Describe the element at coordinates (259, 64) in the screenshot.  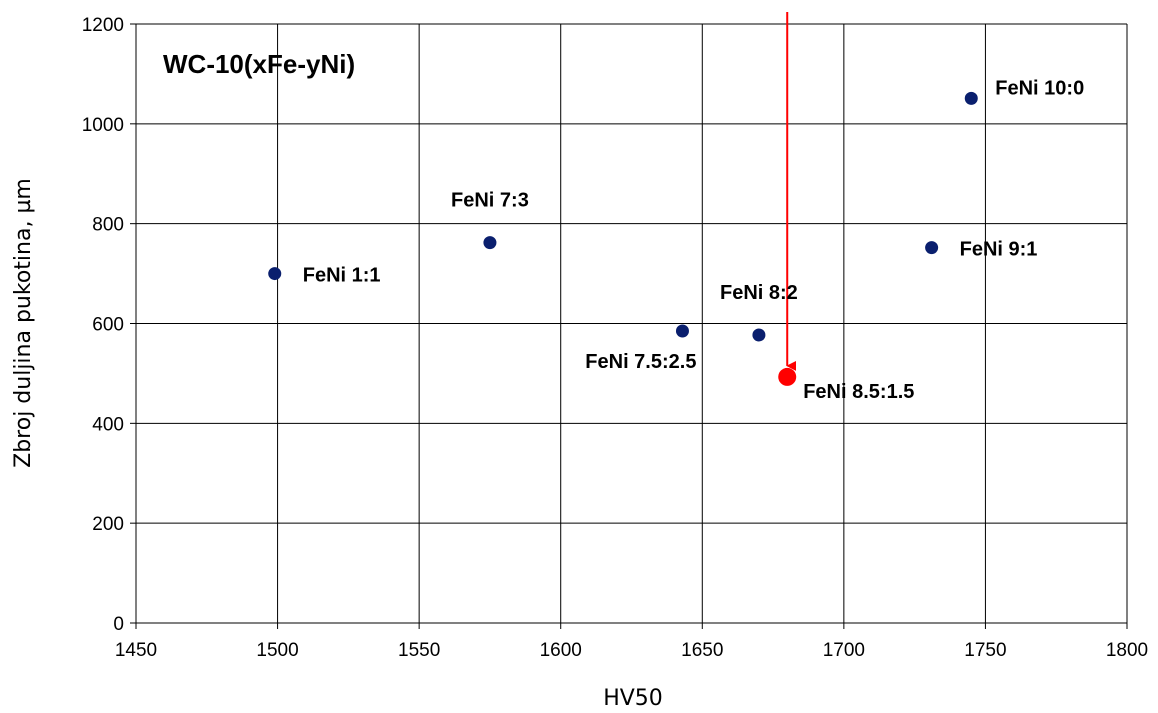
I see `chart-title: WC-10(xFe-yNi)` at that location.